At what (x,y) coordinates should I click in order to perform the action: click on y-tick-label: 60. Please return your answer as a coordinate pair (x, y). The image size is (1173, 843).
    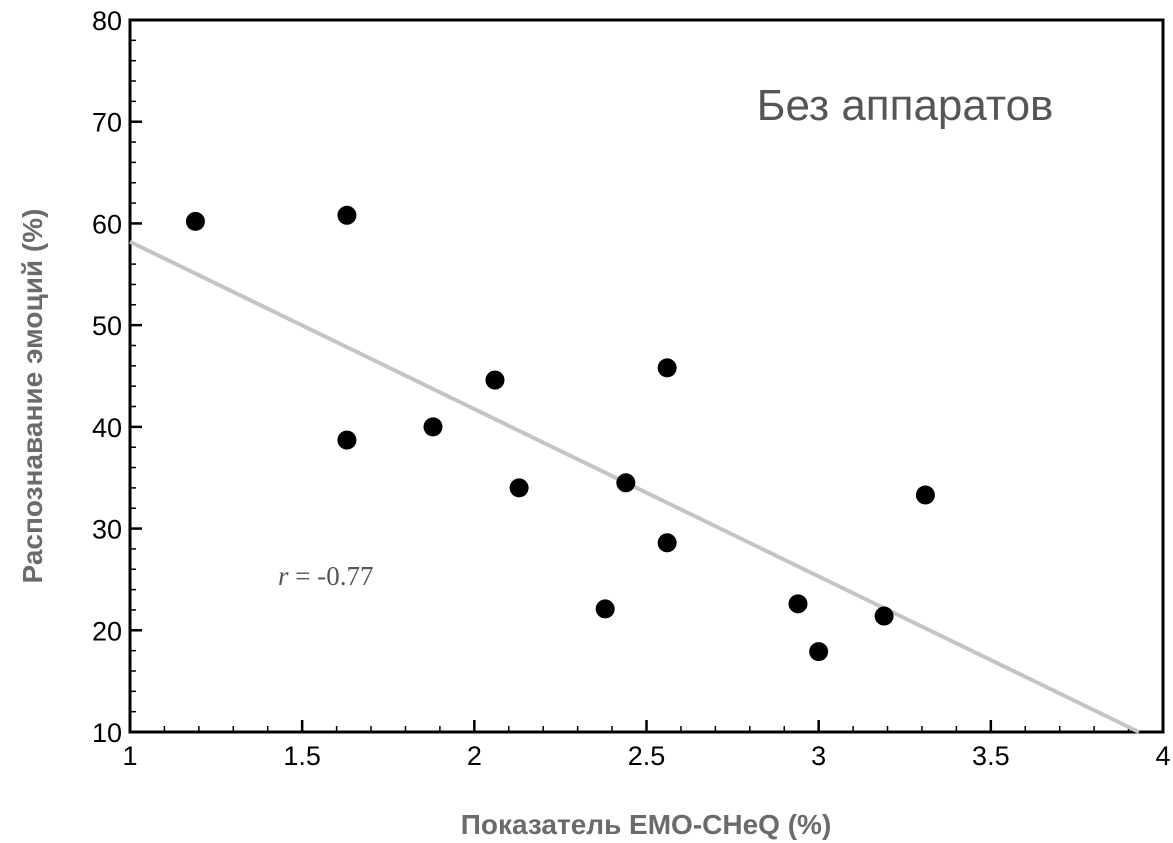
    Looking at the image, I should click on (107, 224).